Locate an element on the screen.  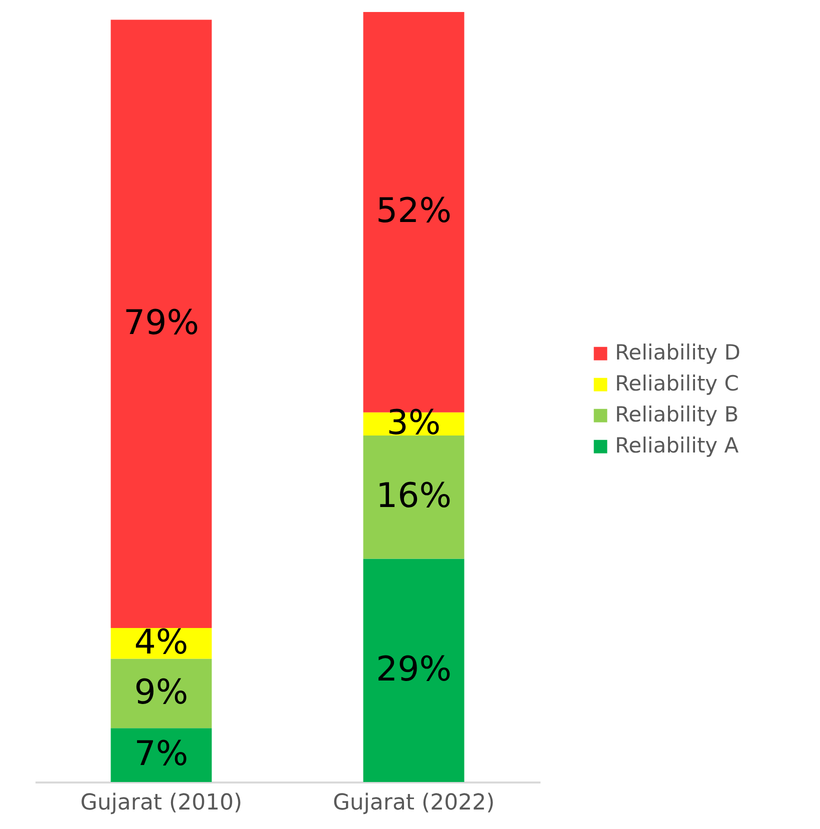
x-tick-label: Gujarat (2010) is located at coordinates (161, 803).